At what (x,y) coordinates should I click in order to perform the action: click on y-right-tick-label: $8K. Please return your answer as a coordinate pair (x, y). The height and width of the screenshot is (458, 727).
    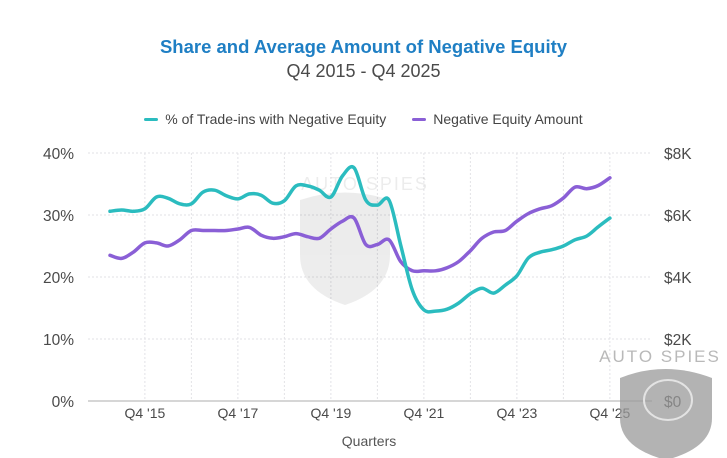
    Looking at the image, I should click on (678, 154).